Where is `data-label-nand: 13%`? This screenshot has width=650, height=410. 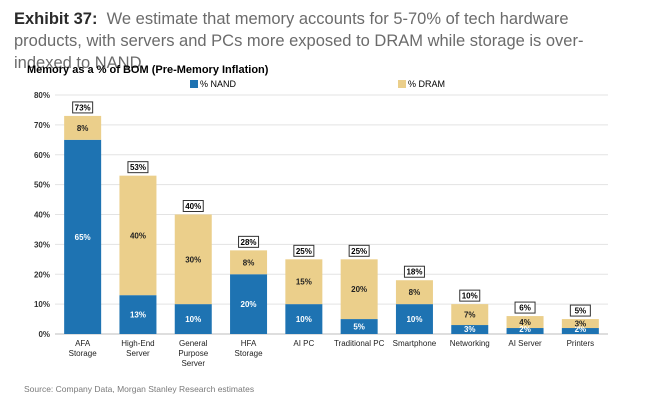 data-label-nand: 13% is located at coordinates (138, 315).